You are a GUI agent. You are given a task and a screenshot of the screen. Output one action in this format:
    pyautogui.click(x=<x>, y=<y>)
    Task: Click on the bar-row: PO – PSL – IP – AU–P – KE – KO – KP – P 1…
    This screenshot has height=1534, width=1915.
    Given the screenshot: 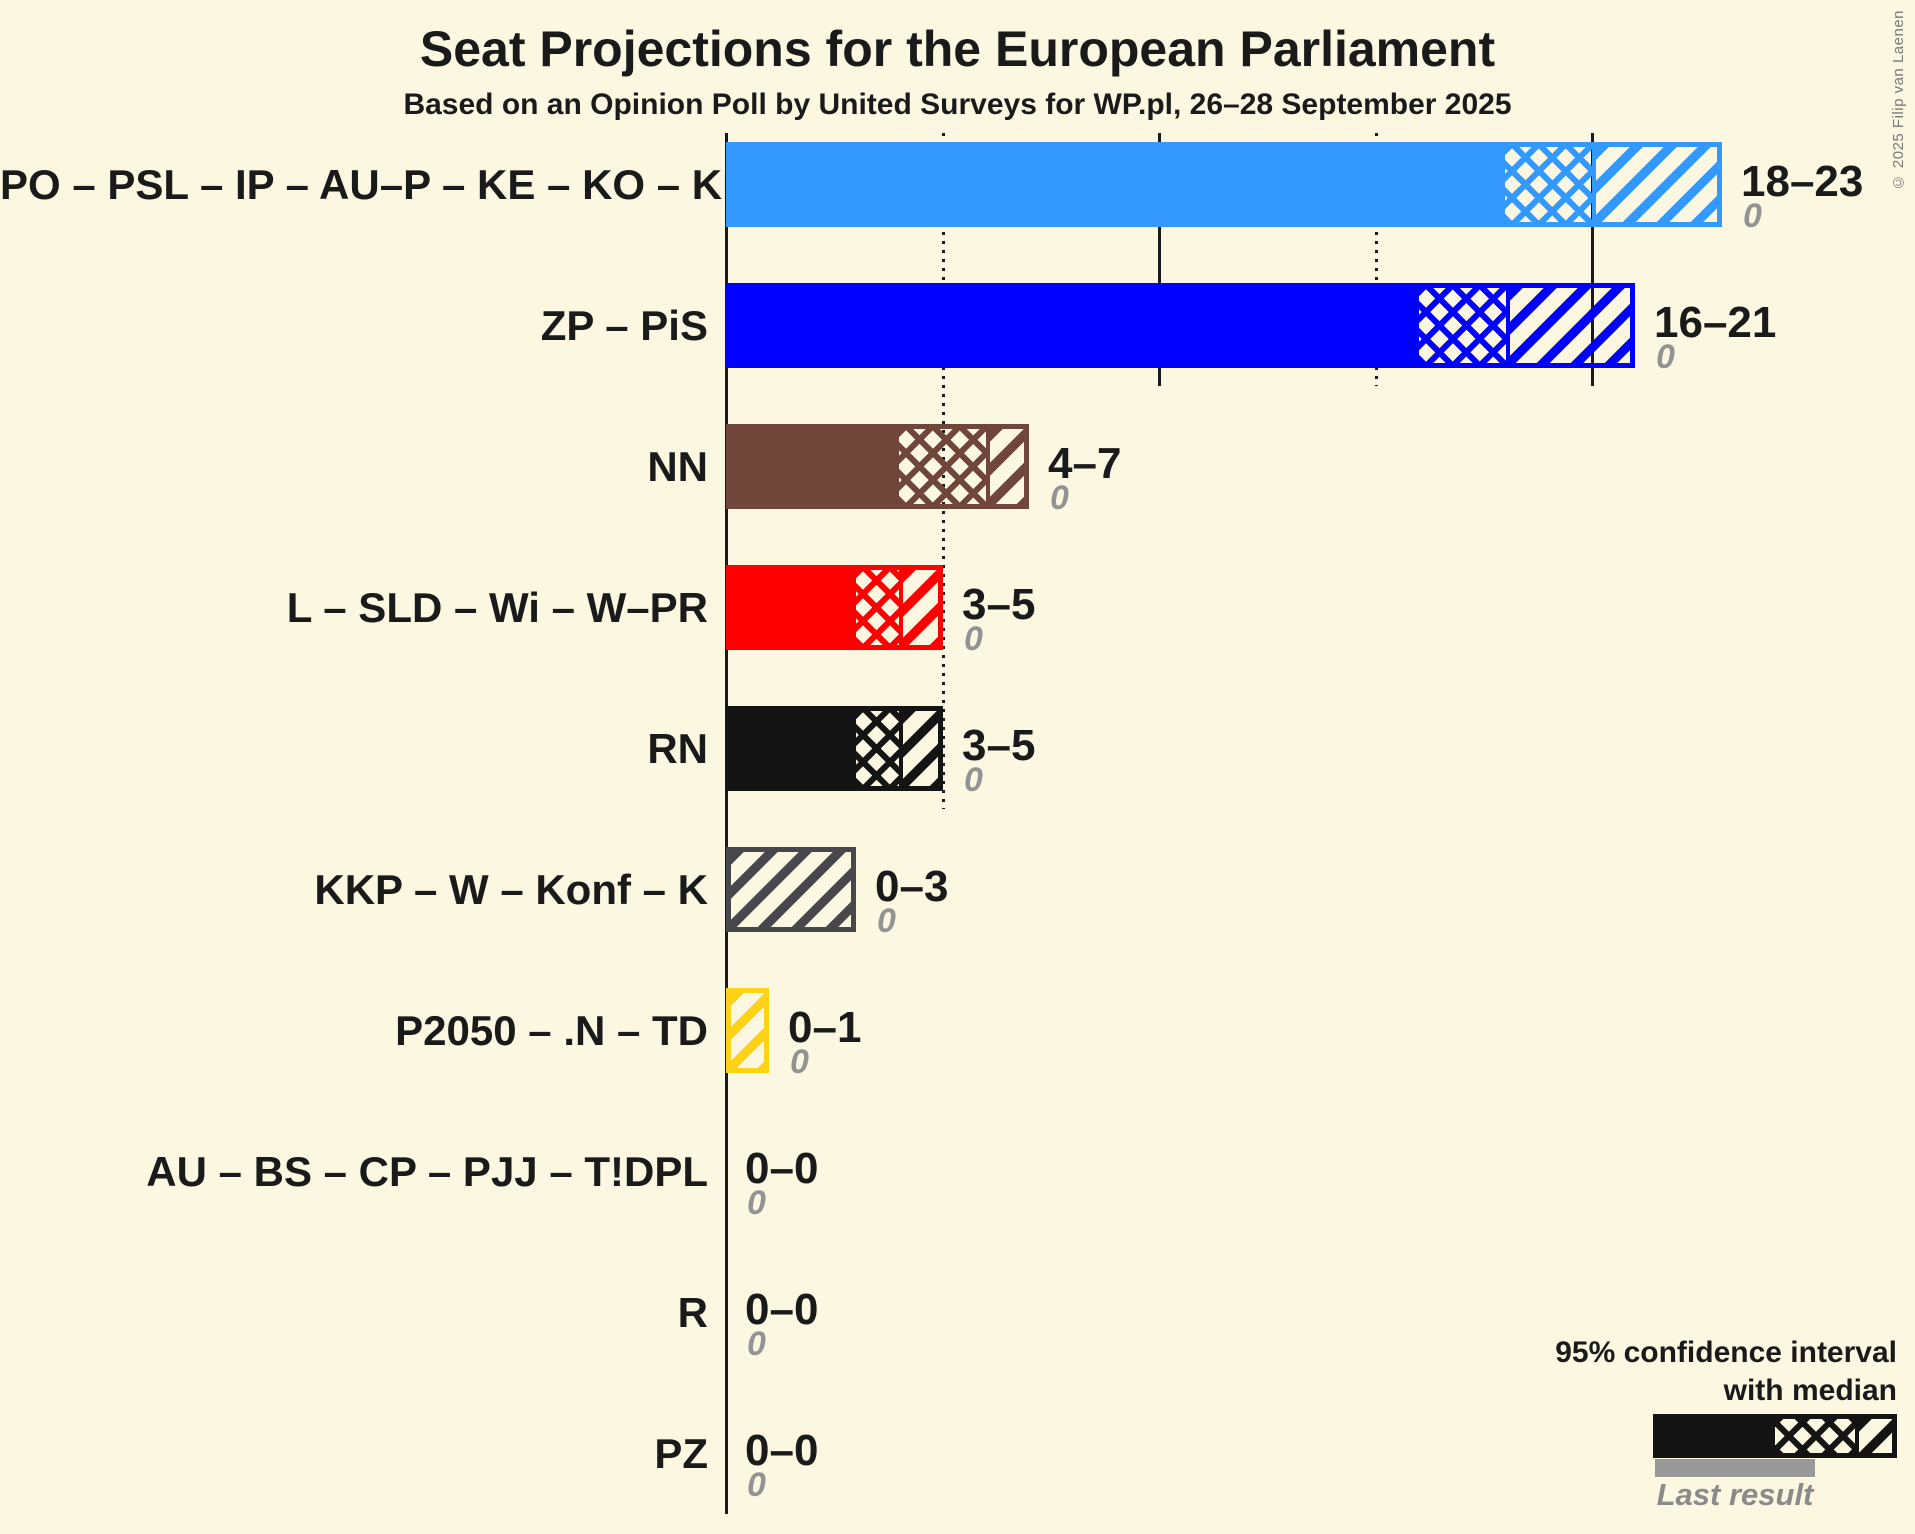 What is the action you would take?
    pyautogui.click(x=957, y=187)
    